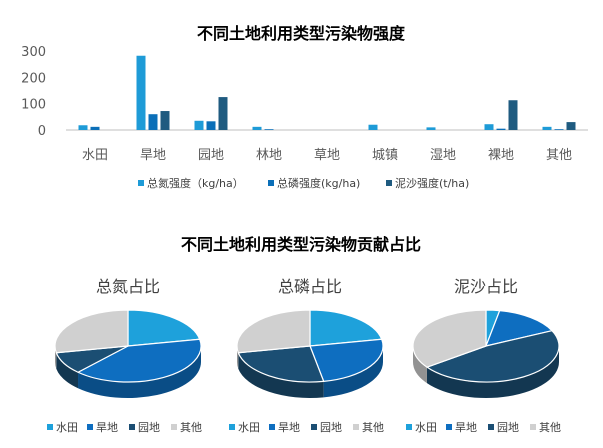 The image size is (603, 448). I want to click on x-tick-label: 水田, so click(95, 155).